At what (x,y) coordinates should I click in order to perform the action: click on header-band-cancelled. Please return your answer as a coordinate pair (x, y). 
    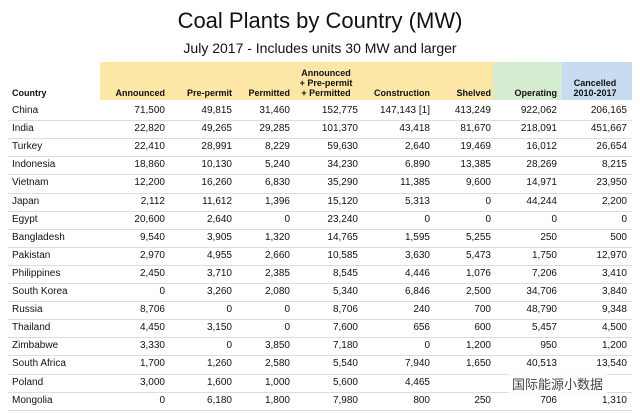
    Looking at the image, I should click on (597, 81).